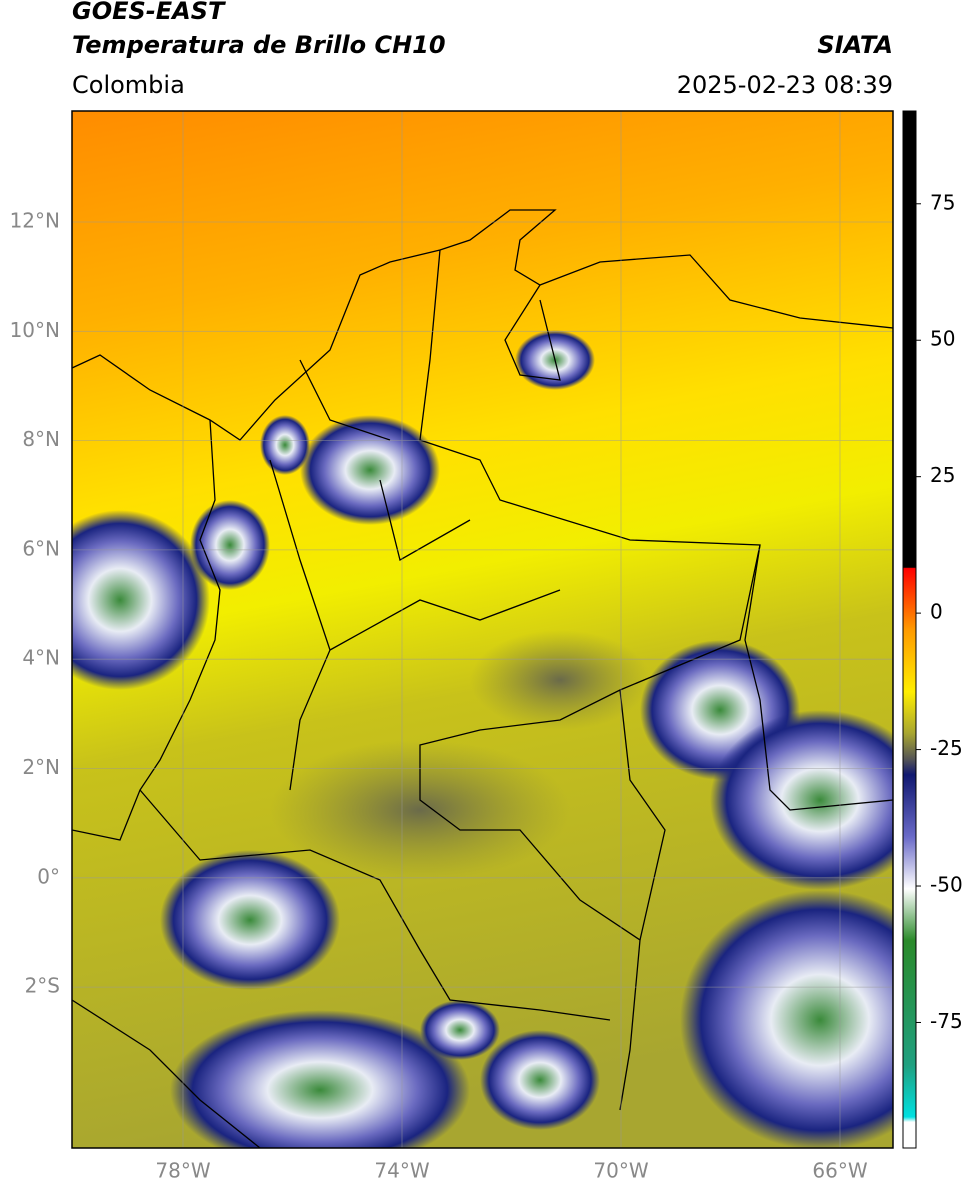 This screenshot has width=966, height=1194. I want to click on colorbar-tick-label: -75, so click(946, 1021).